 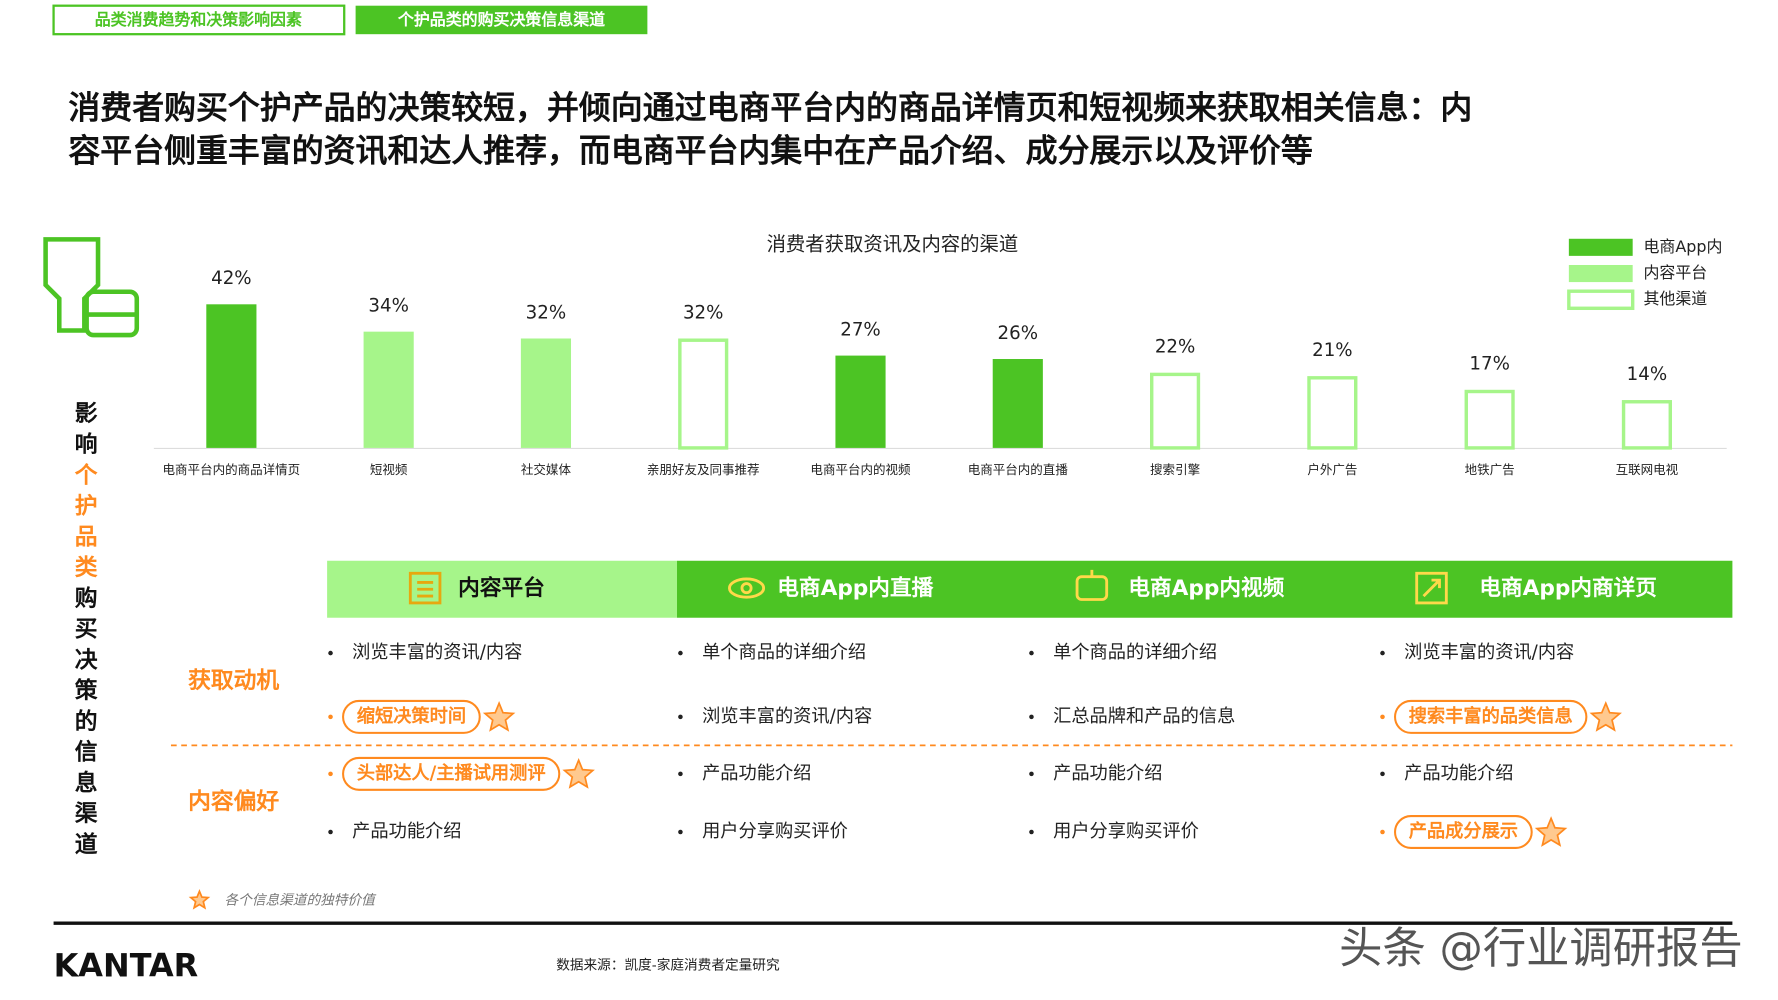 I want to click on value-label: 27%, so click(x=860, y=330).